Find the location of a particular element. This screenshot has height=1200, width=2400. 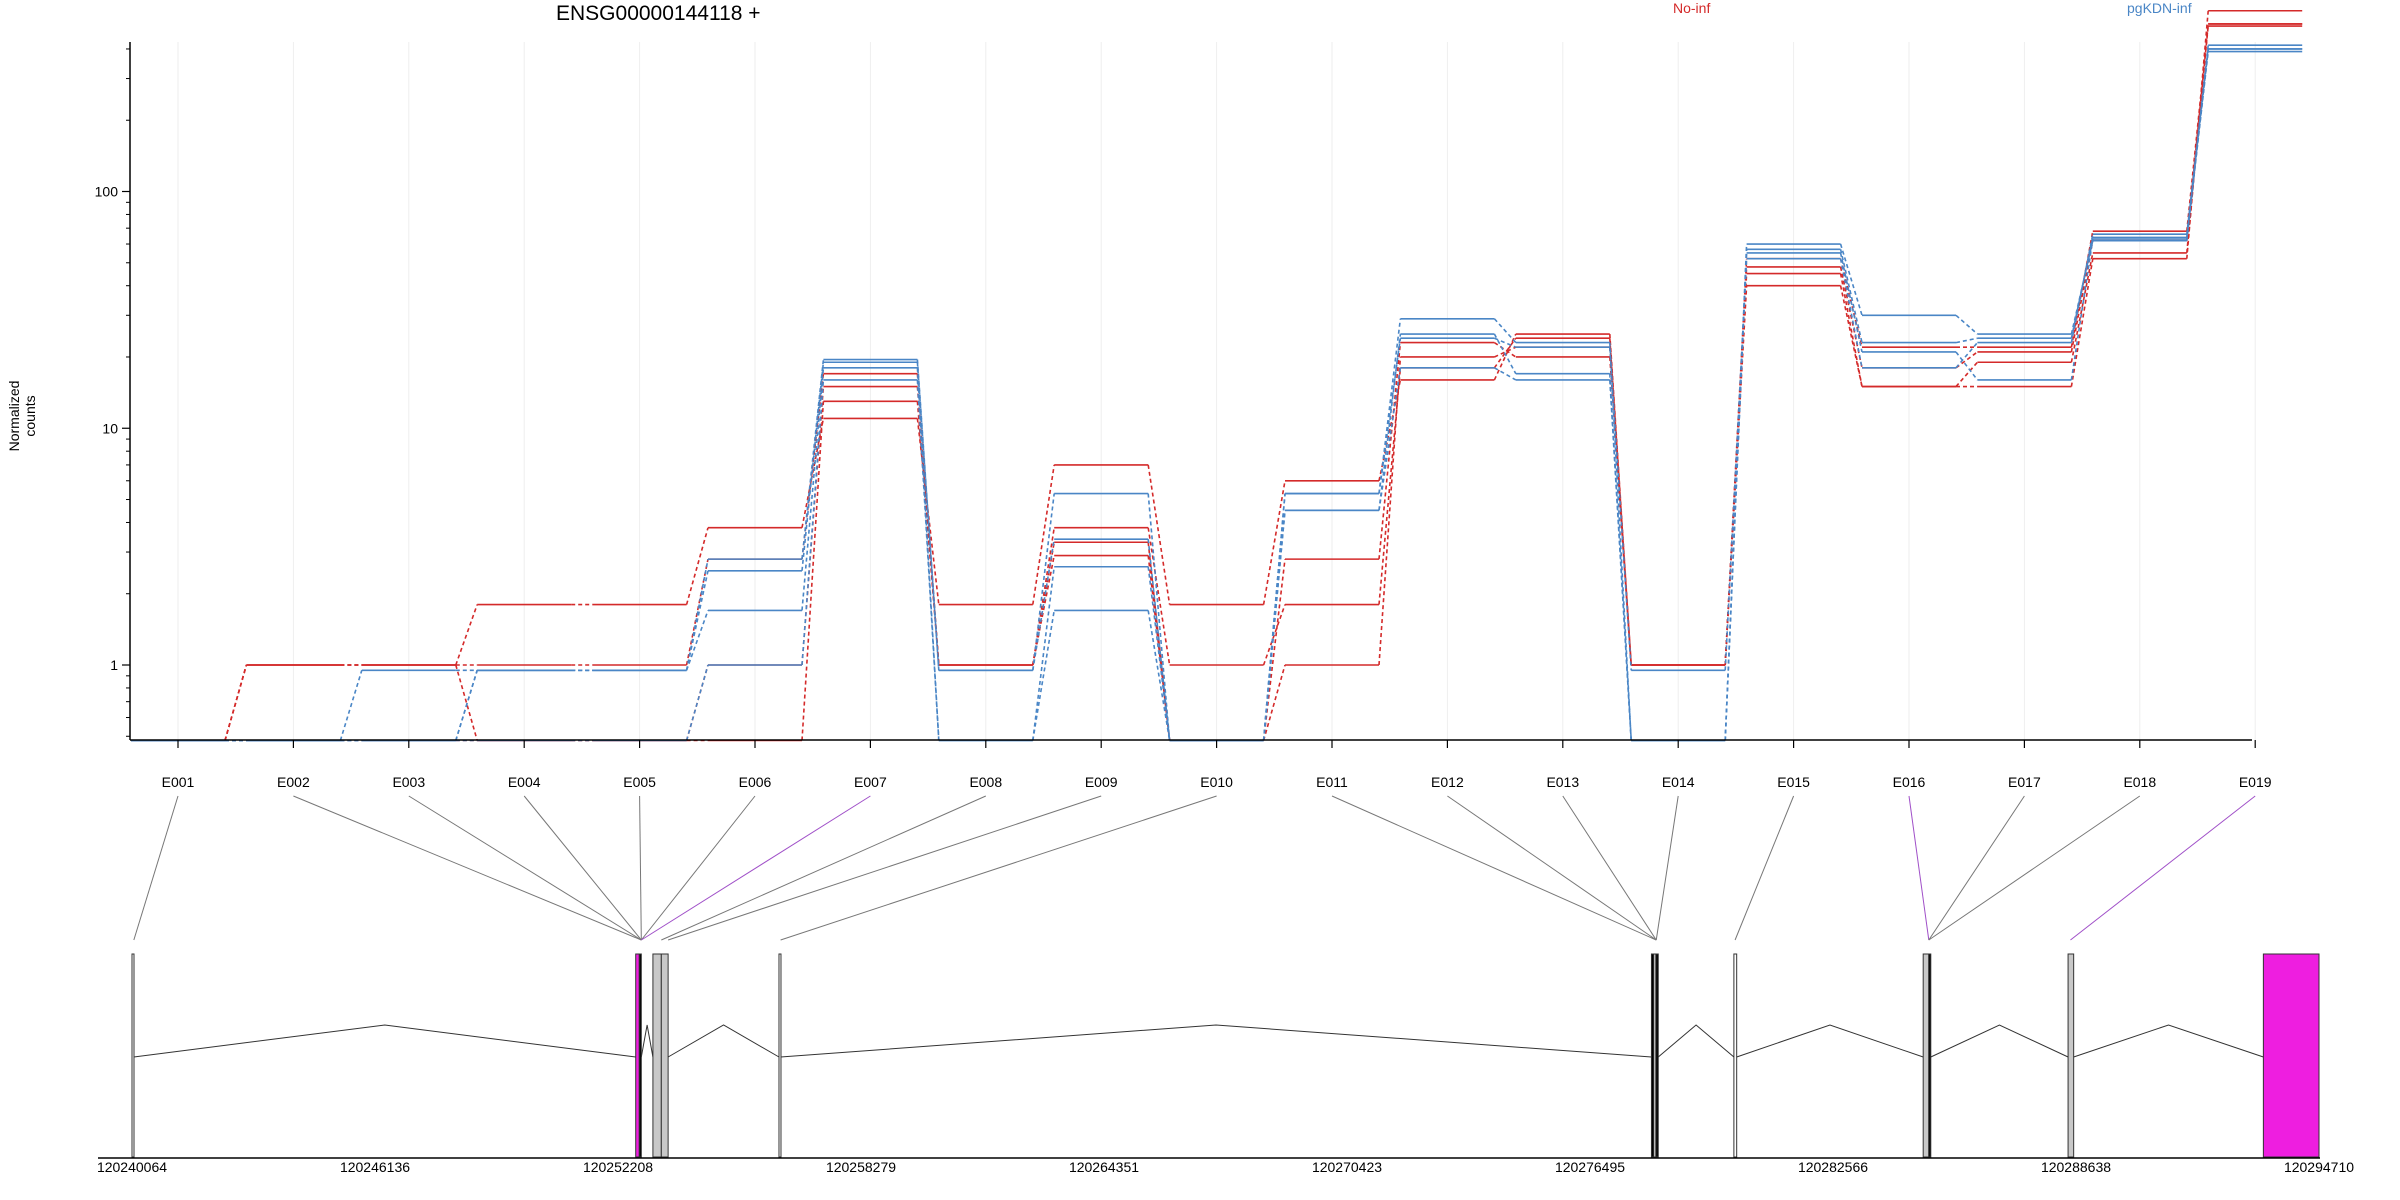

legend-pgkdn-inf: pgKDN-inf is located at coordinates (2159, 8).